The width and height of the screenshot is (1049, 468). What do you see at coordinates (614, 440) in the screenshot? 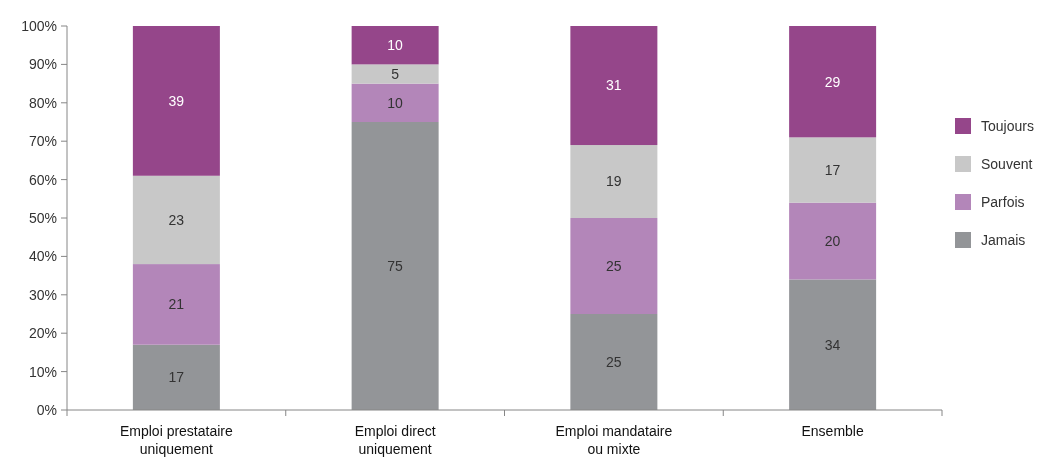
I see `x-tick-label: Emploi mandataire ou mixte` at bounding box center [614, 440].